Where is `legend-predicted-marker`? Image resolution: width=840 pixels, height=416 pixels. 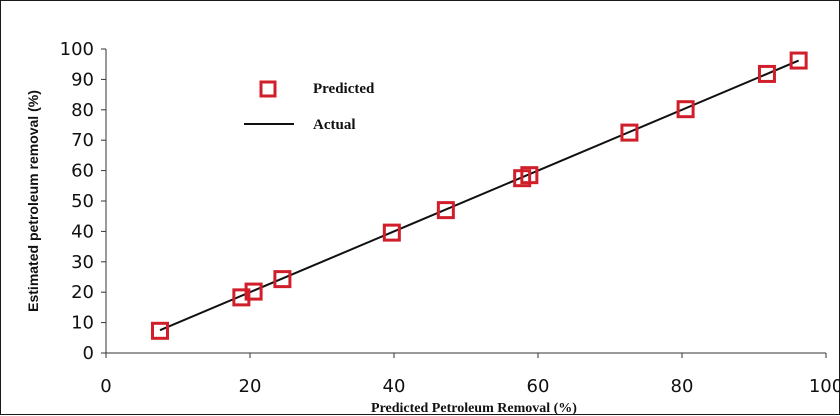 legend-predicted-marker is located at coordinates (268, 89).